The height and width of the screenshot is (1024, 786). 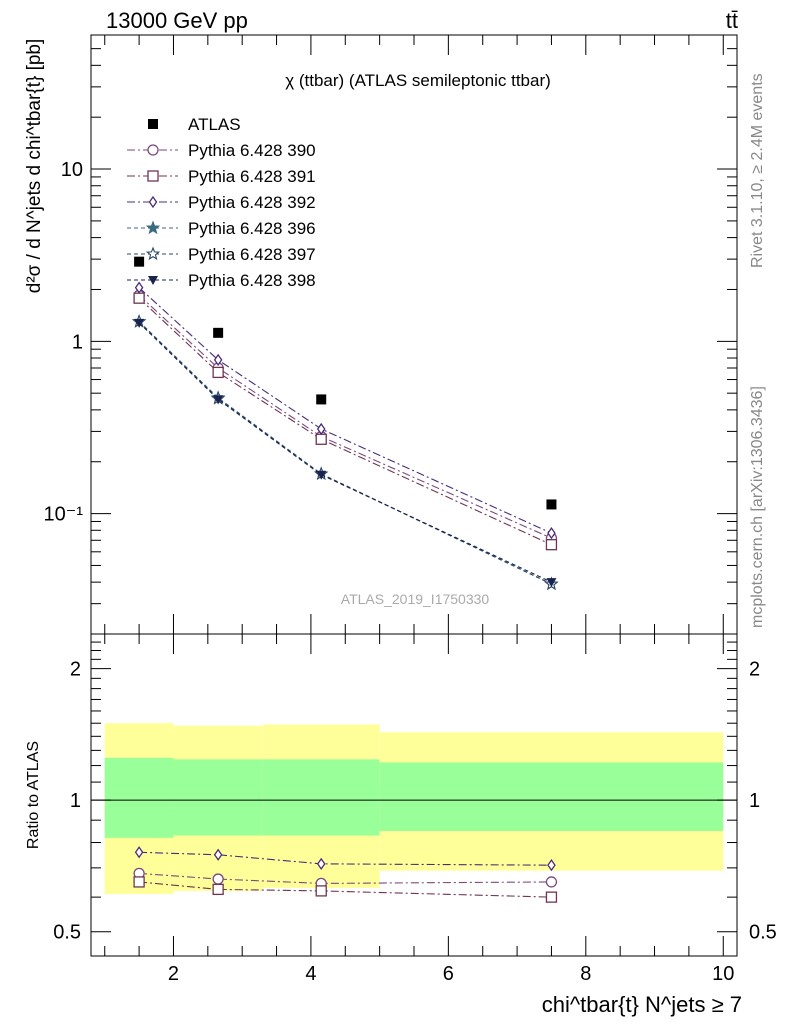 I want to click on legend-label: Pythia 6.428 392, so click(x=252, y=202).